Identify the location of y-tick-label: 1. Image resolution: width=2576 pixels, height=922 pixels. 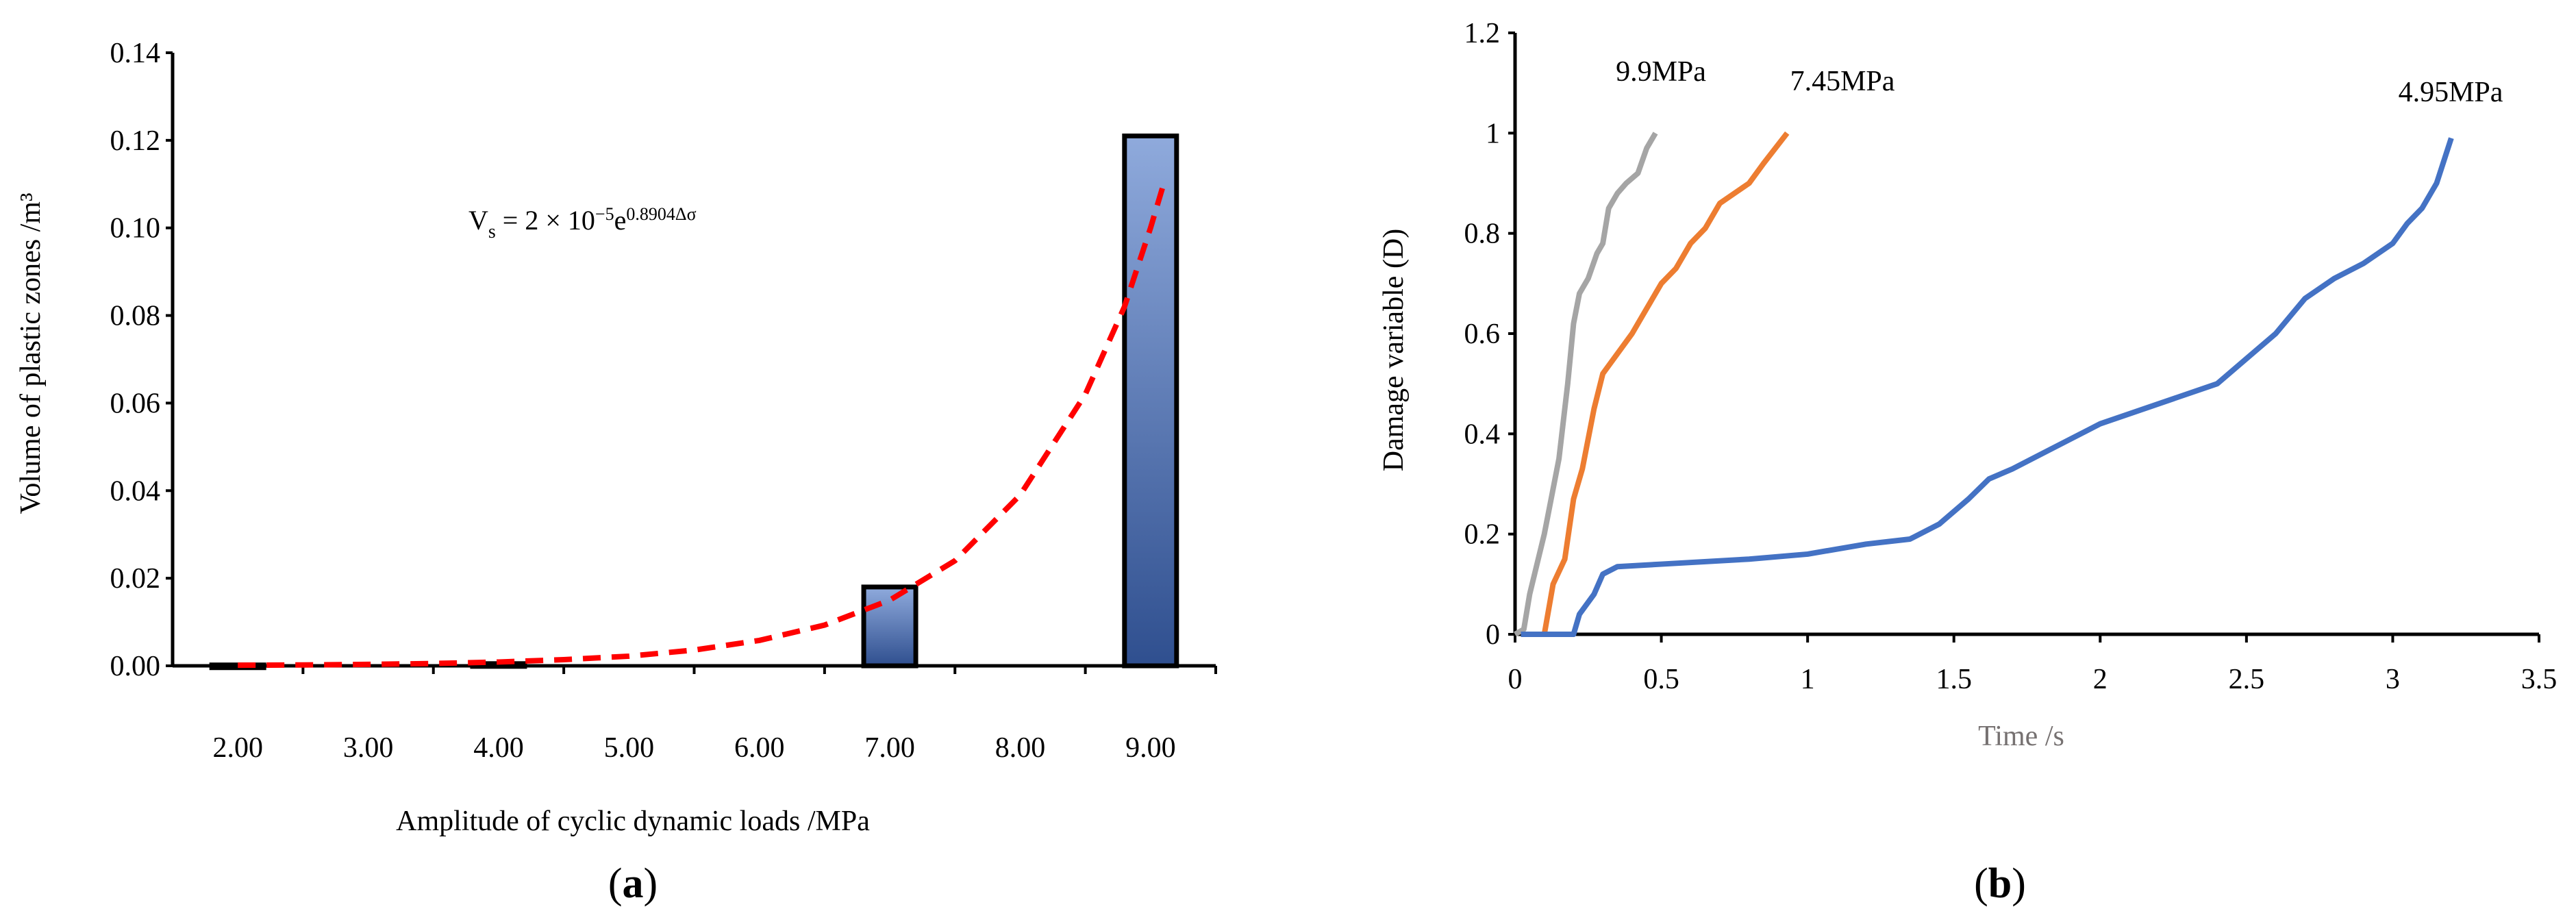
(1493, 133).